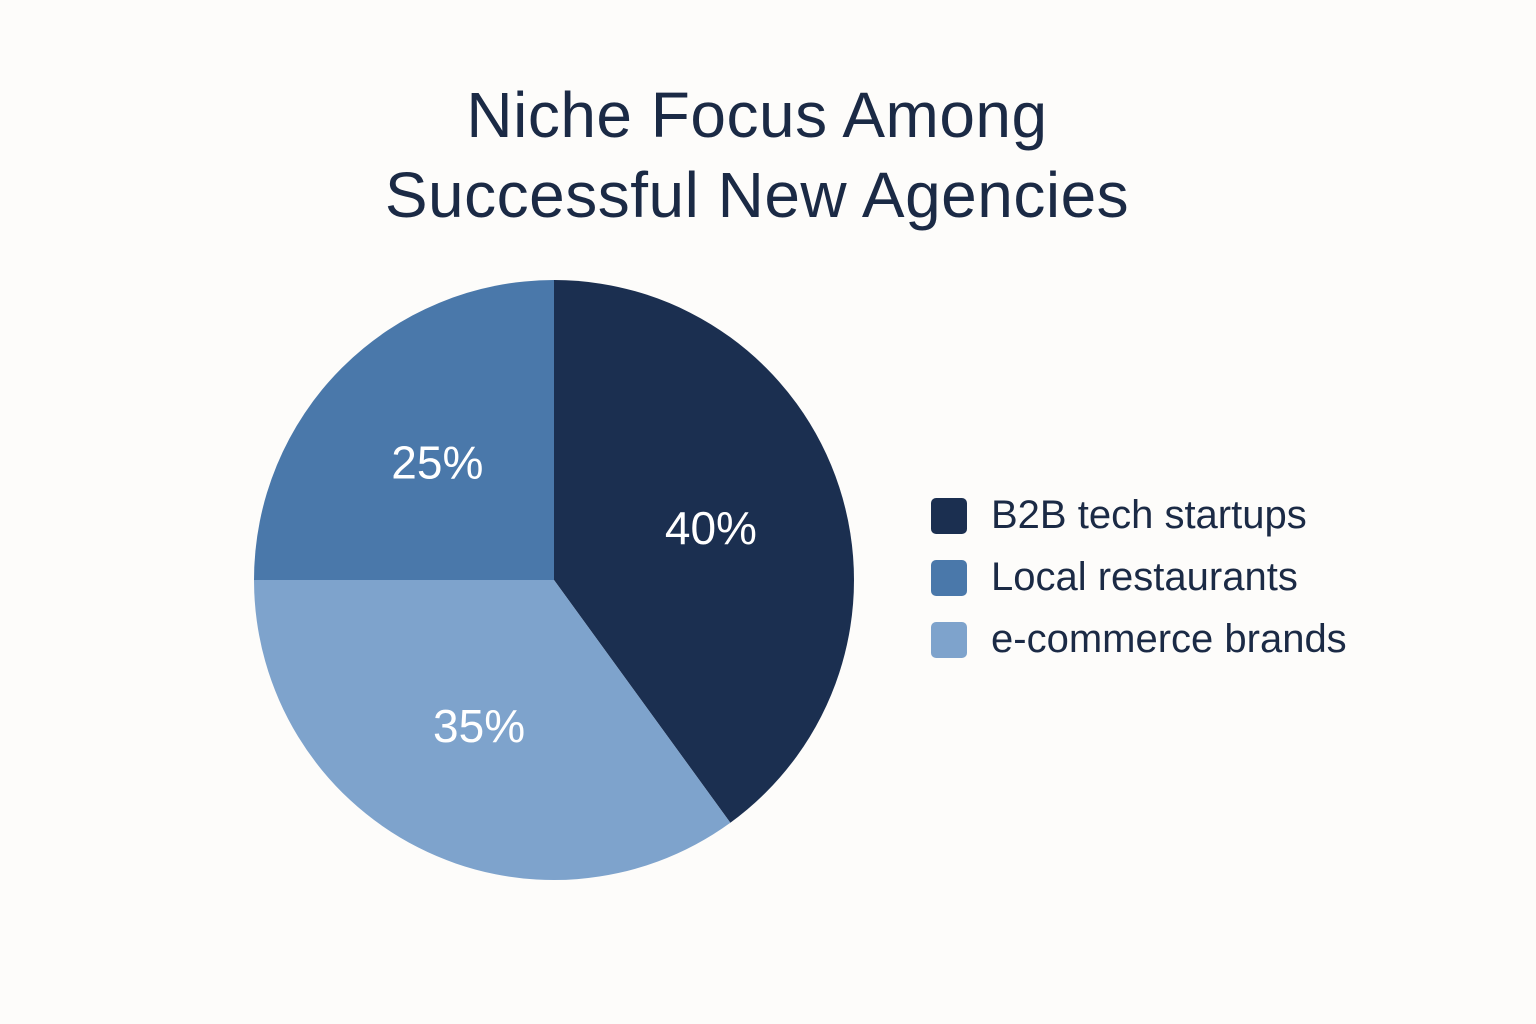  What do you see at coordinates (1169, 639) in the screenshot?
I see `legend-label: e-commerce brands` at bounding box center [1169, 639].